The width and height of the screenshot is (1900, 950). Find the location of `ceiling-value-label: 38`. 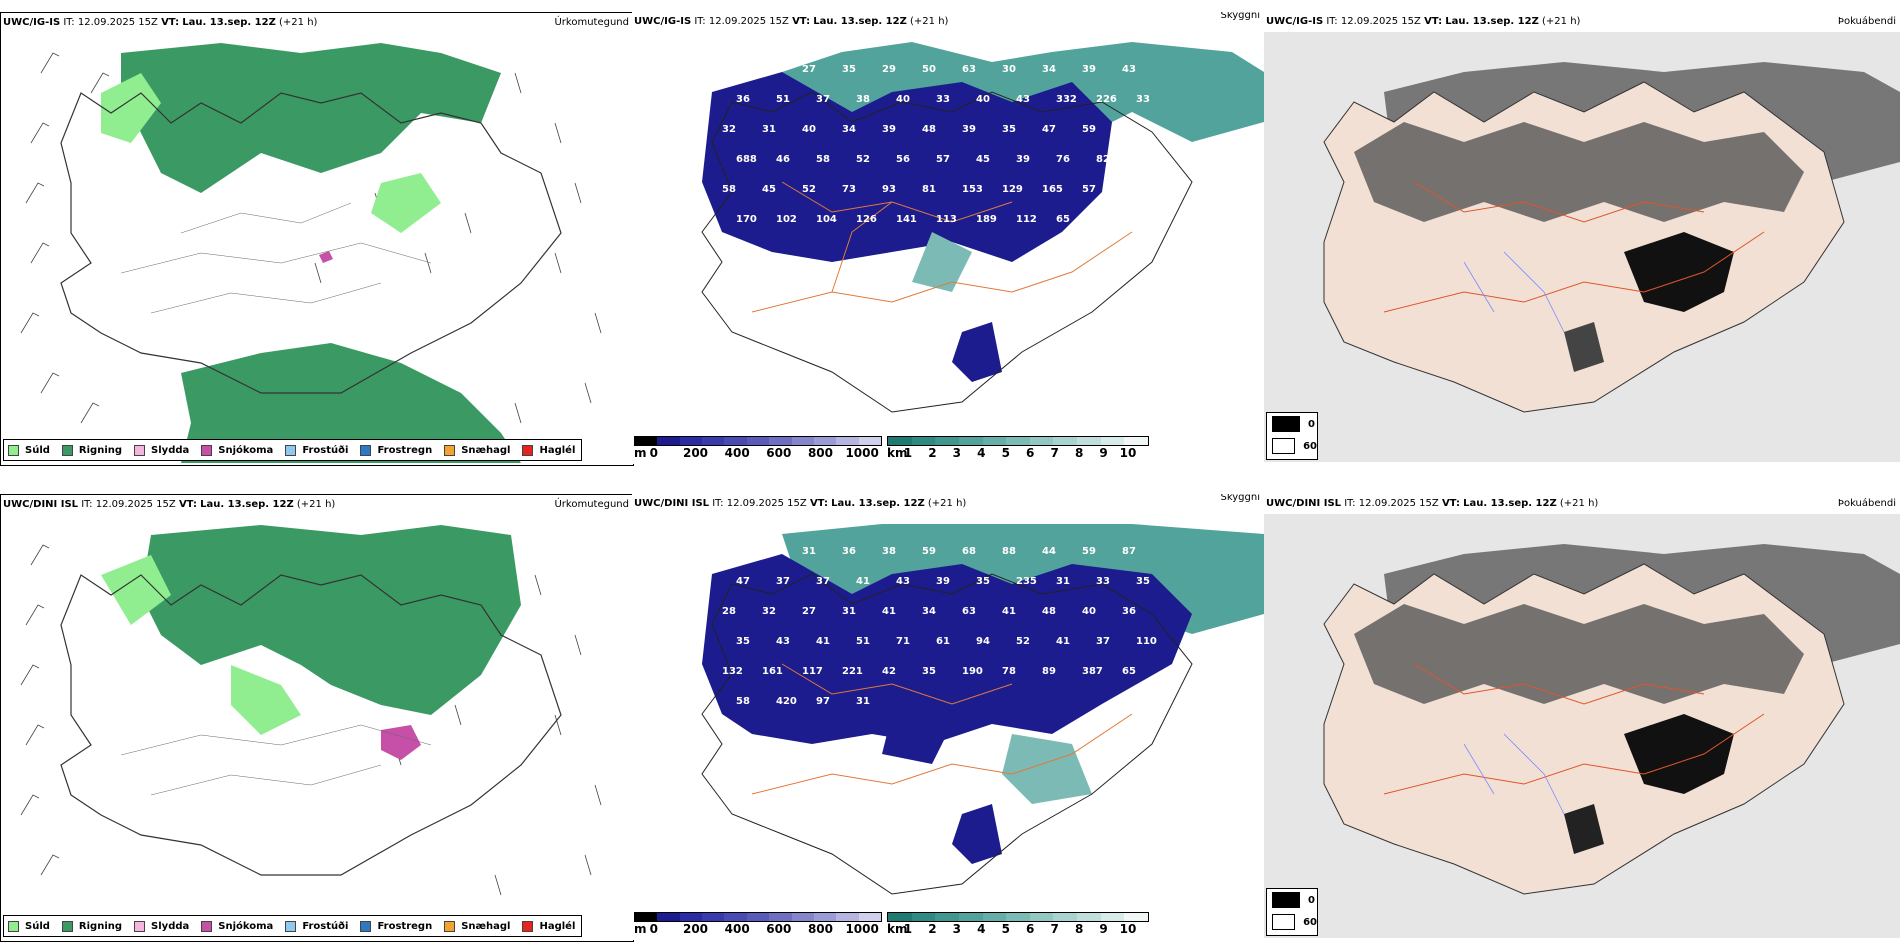

ceiling-value-label: 38 is located at coordinates (769, 551).